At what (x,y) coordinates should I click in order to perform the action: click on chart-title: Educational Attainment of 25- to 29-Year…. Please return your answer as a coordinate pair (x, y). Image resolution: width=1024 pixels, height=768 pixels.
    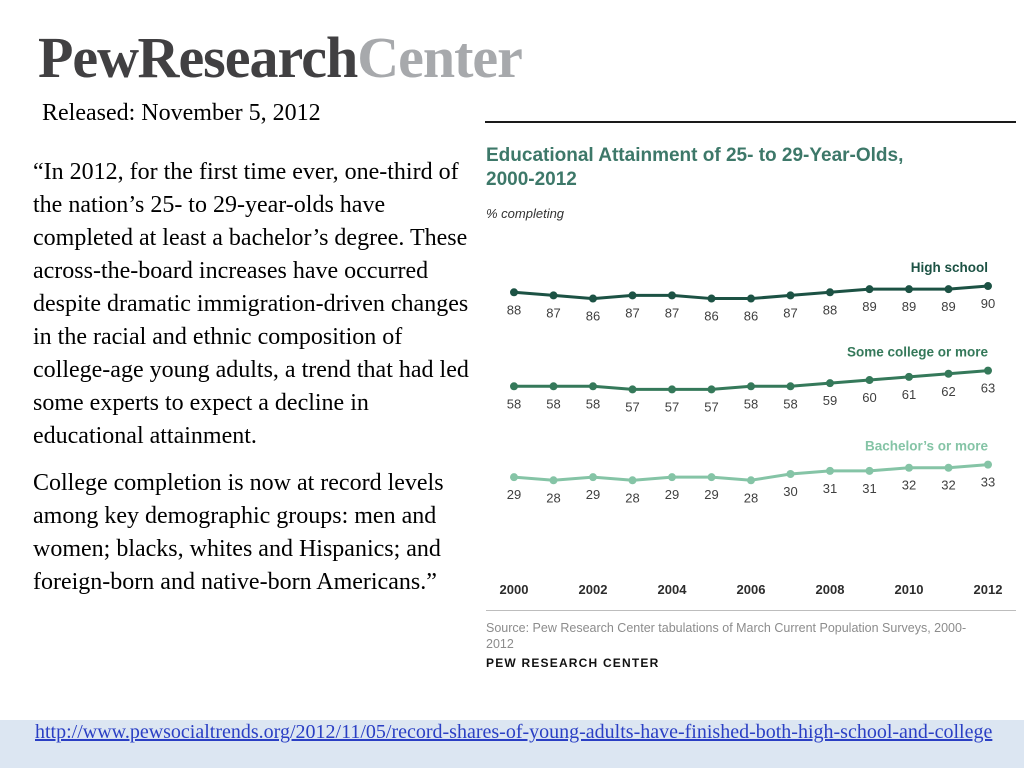
    Looking at the image, I should click on (741, 168).